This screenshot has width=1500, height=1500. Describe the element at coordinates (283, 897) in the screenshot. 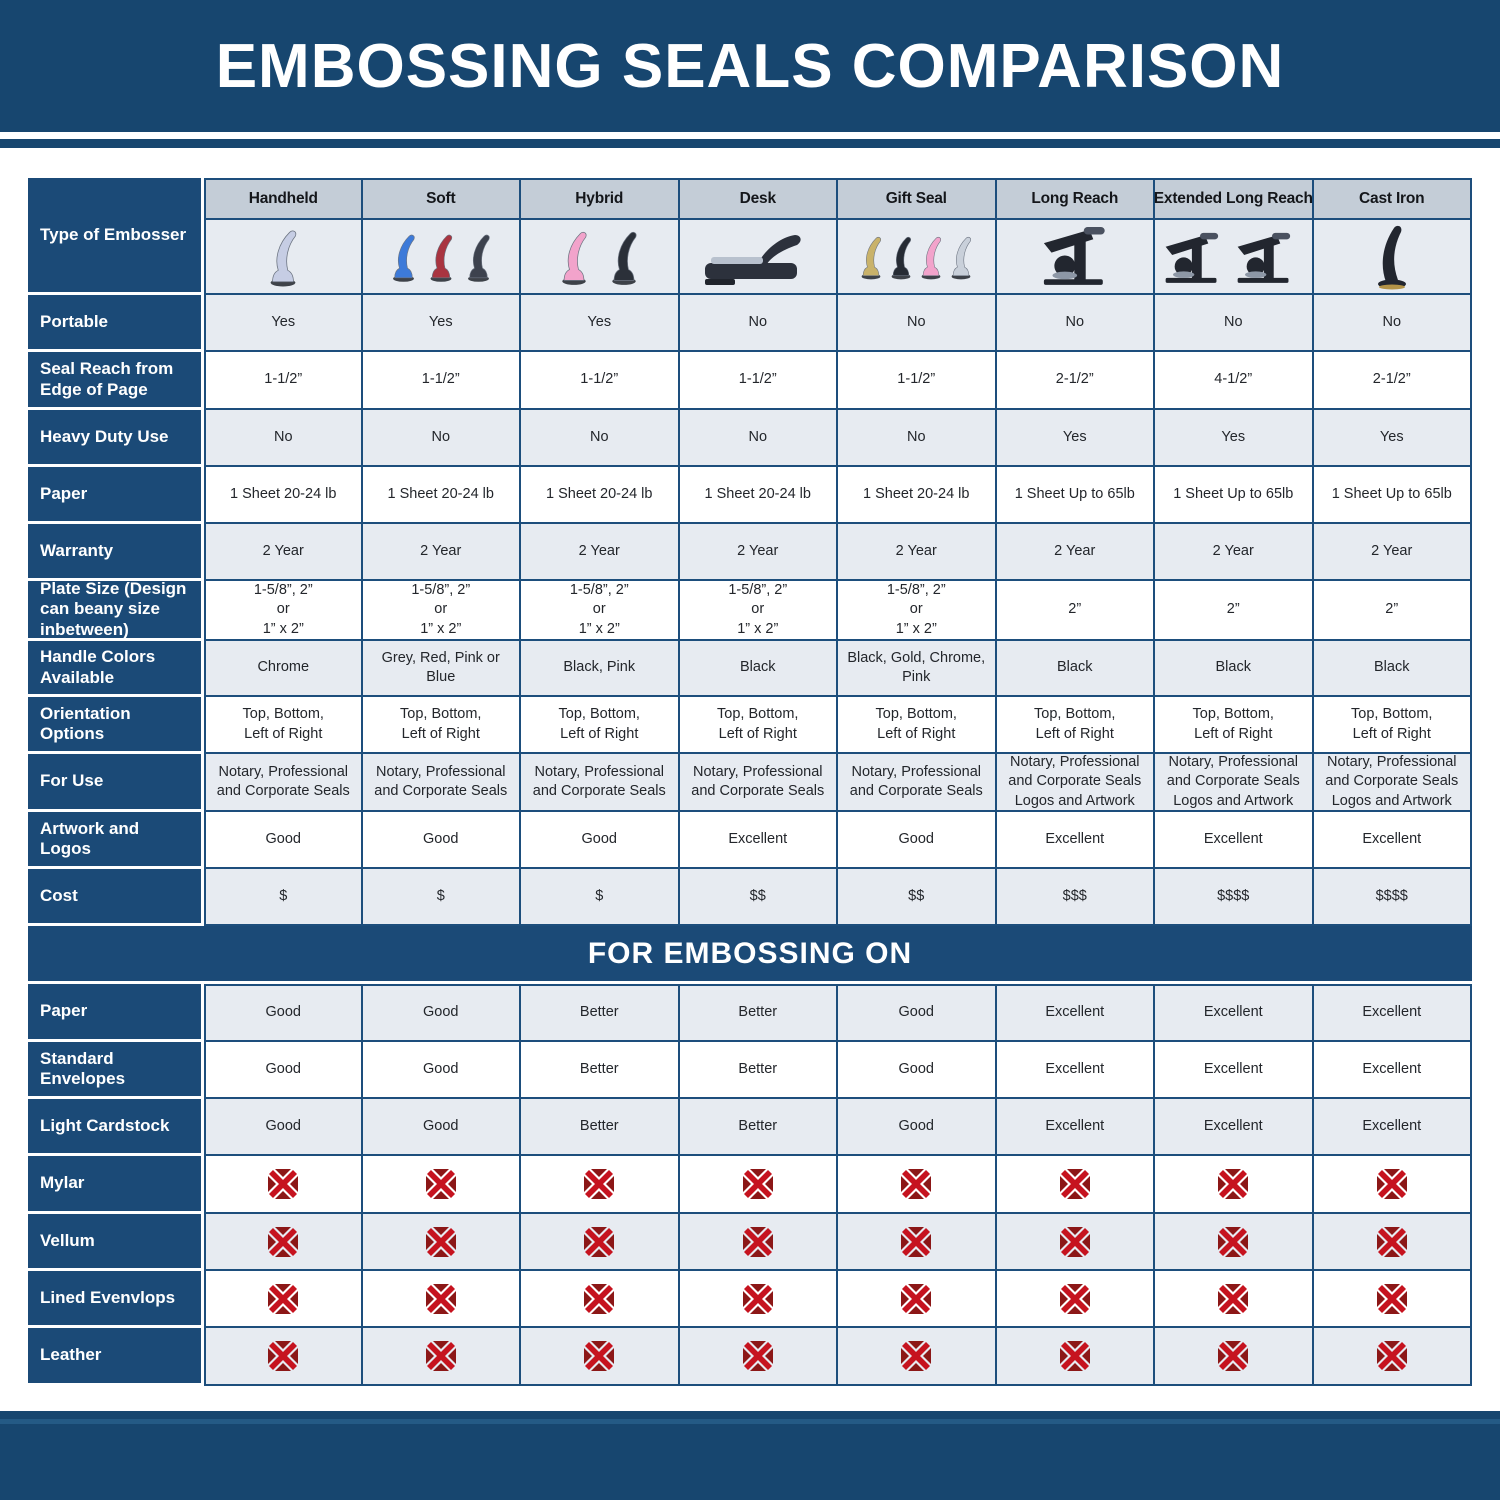

I see `value-cell: $` at that location.